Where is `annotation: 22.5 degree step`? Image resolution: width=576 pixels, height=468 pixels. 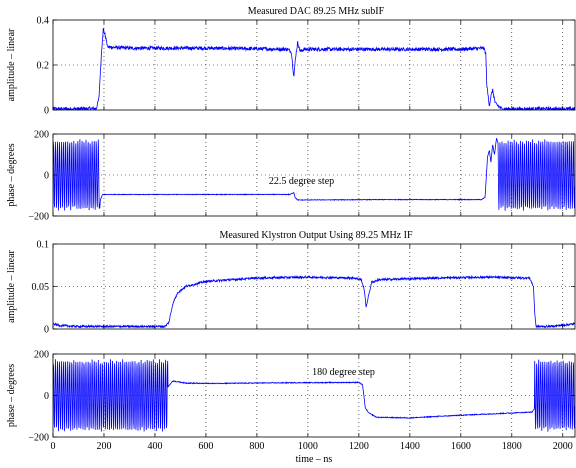 annotation: 22.5 degree step is located at coordinates (301, 181).